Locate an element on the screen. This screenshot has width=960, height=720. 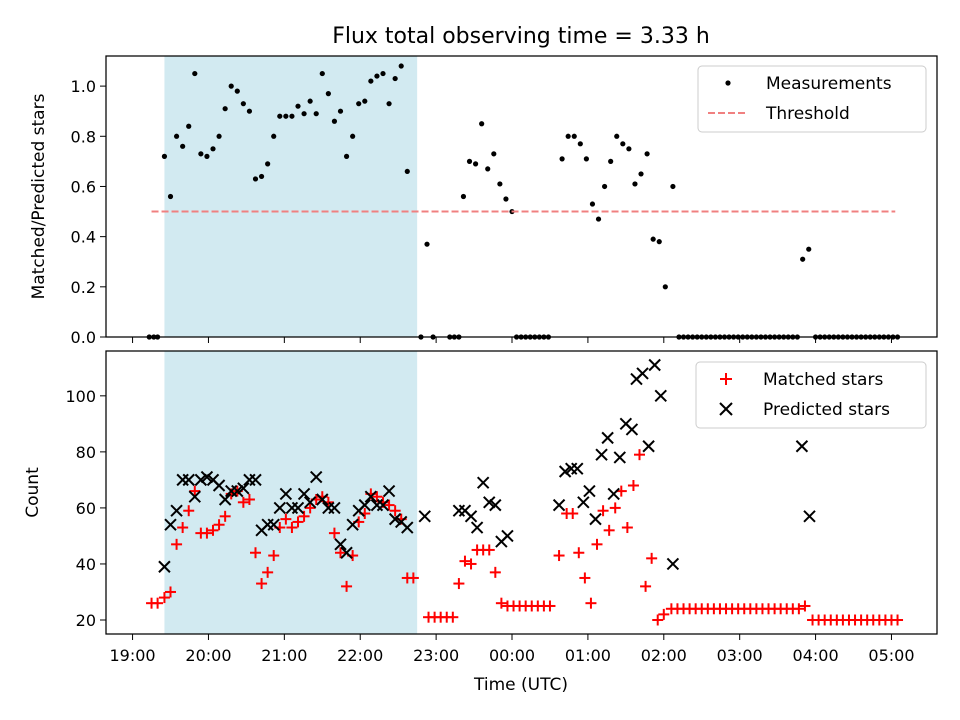
count-y-axis-label: Count is located at coordinates (33, 492).